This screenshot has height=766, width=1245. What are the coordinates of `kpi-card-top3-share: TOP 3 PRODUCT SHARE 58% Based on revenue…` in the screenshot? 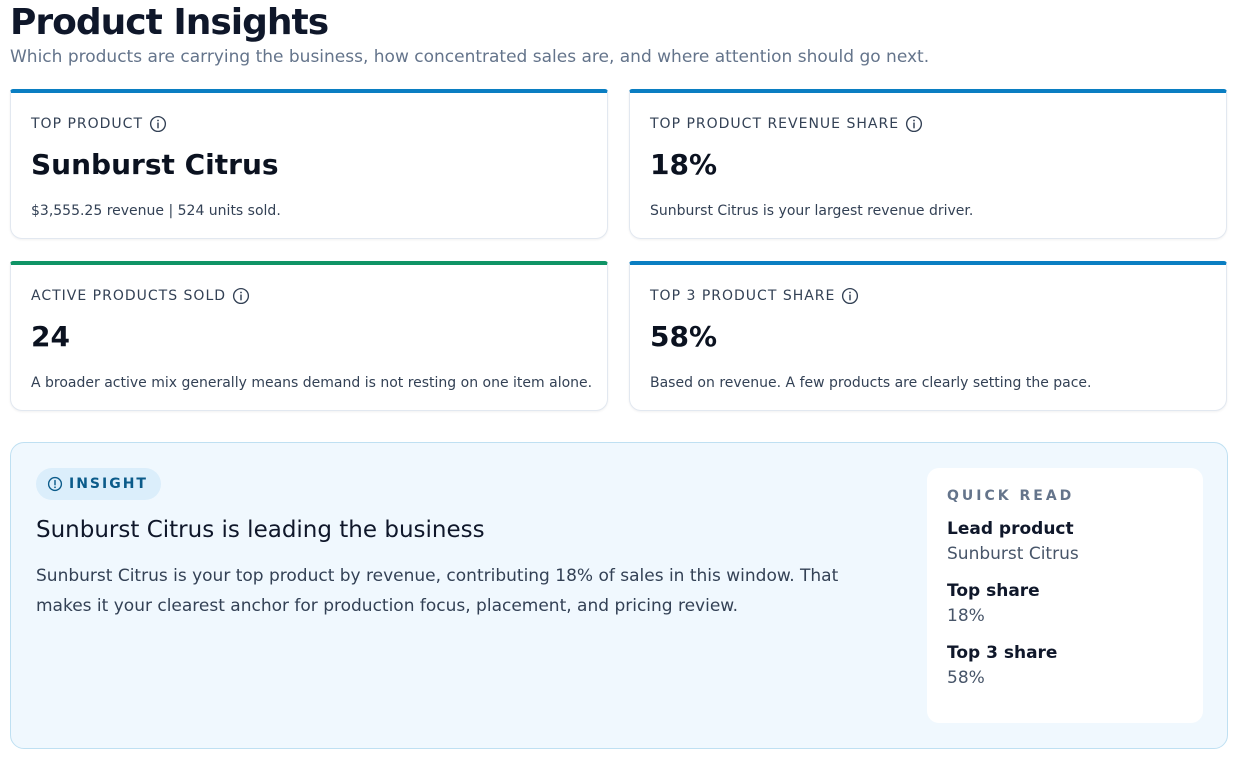 It's located at (928, 336).